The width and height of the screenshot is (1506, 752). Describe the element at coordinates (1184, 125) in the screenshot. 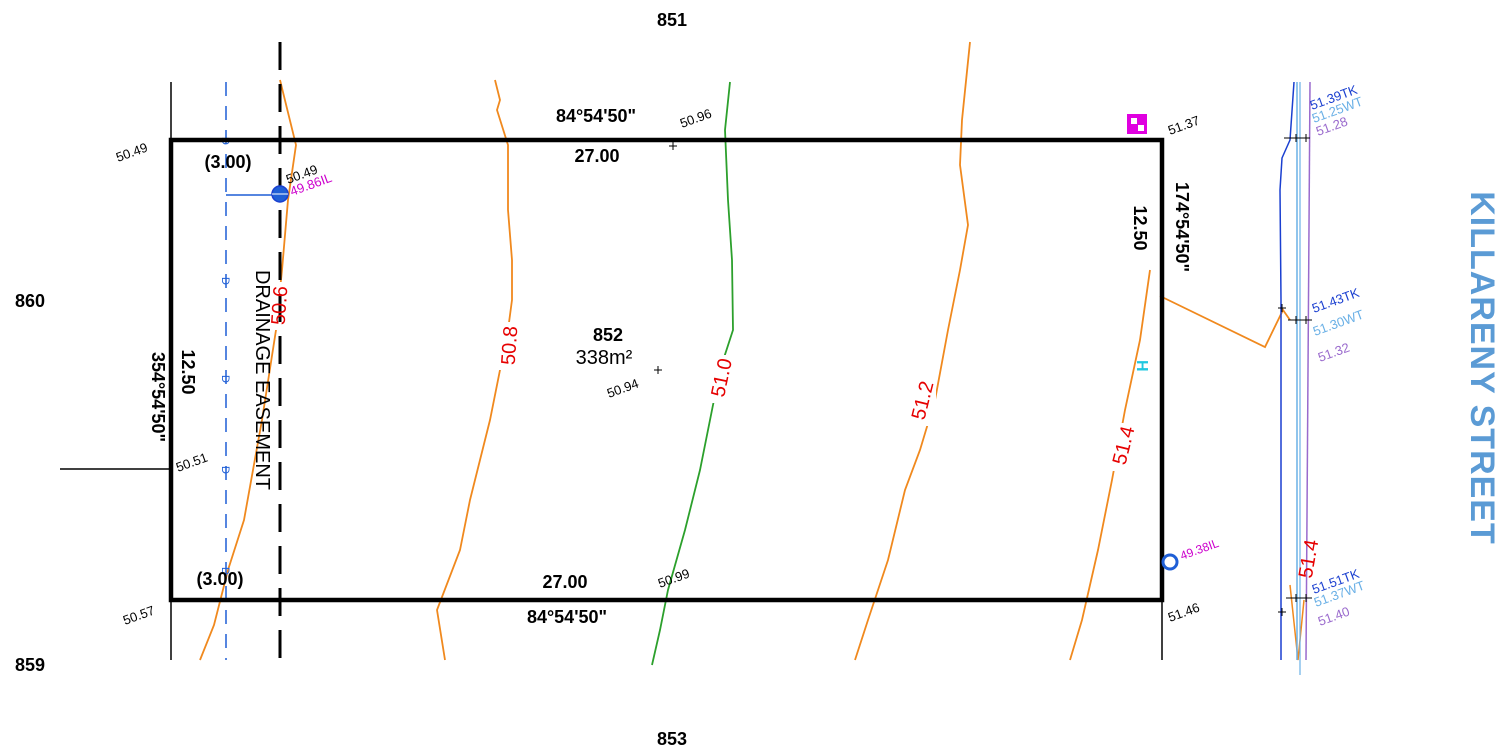

I see `spot-level: 51.37` at that location.